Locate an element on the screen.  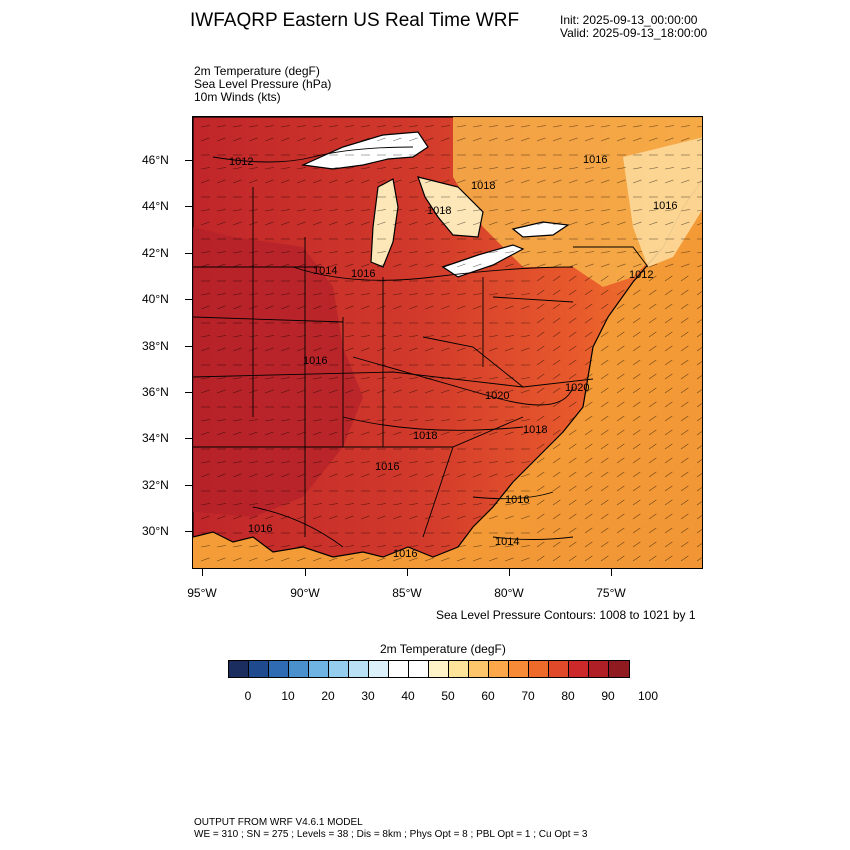
contour-label: 1018 is located at coordinates (425, 436).